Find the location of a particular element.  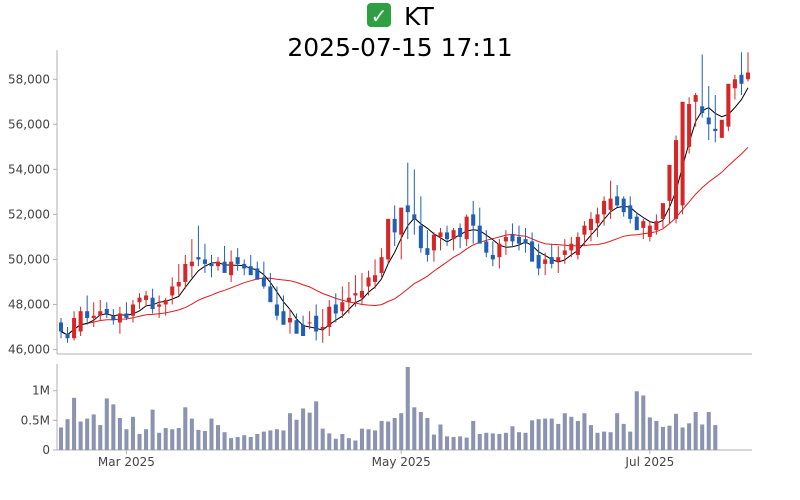

date-tick-label: Mar 2025 is located at coordinates (126, 462).